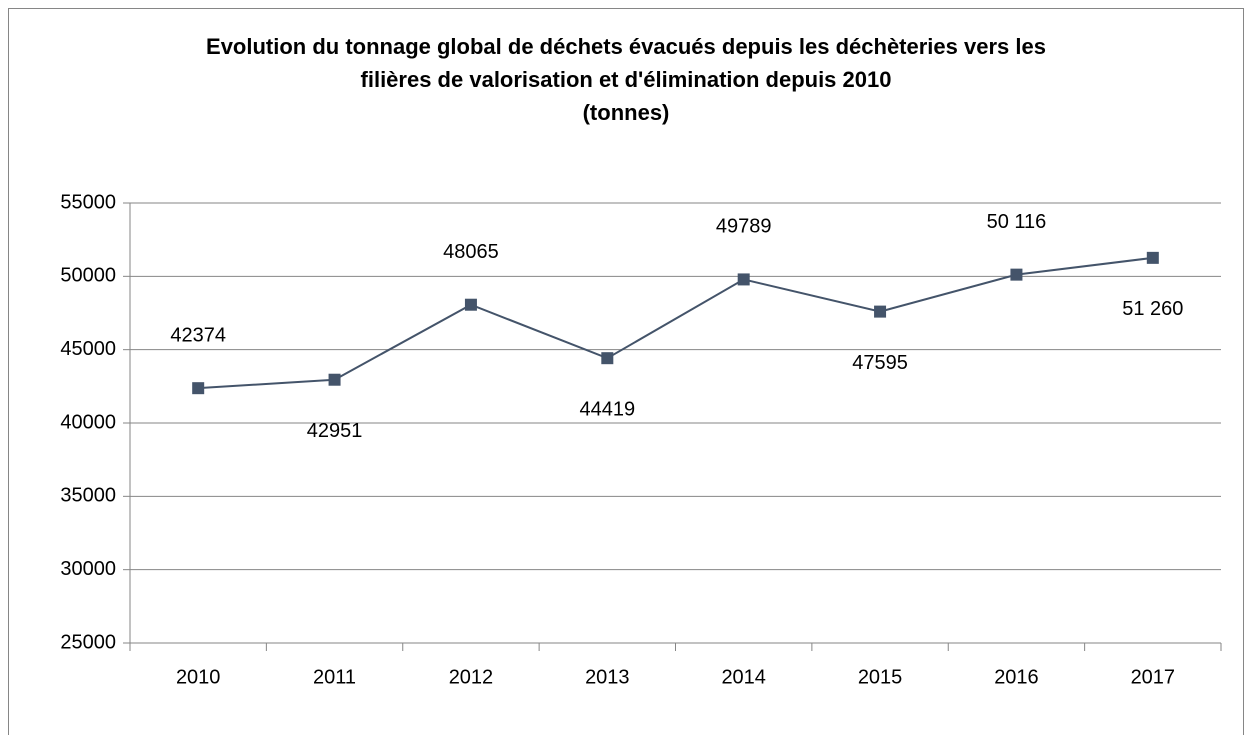 The image size is (1252, 735). I want to click on x-tick-label: 2010, so click(198, 677).